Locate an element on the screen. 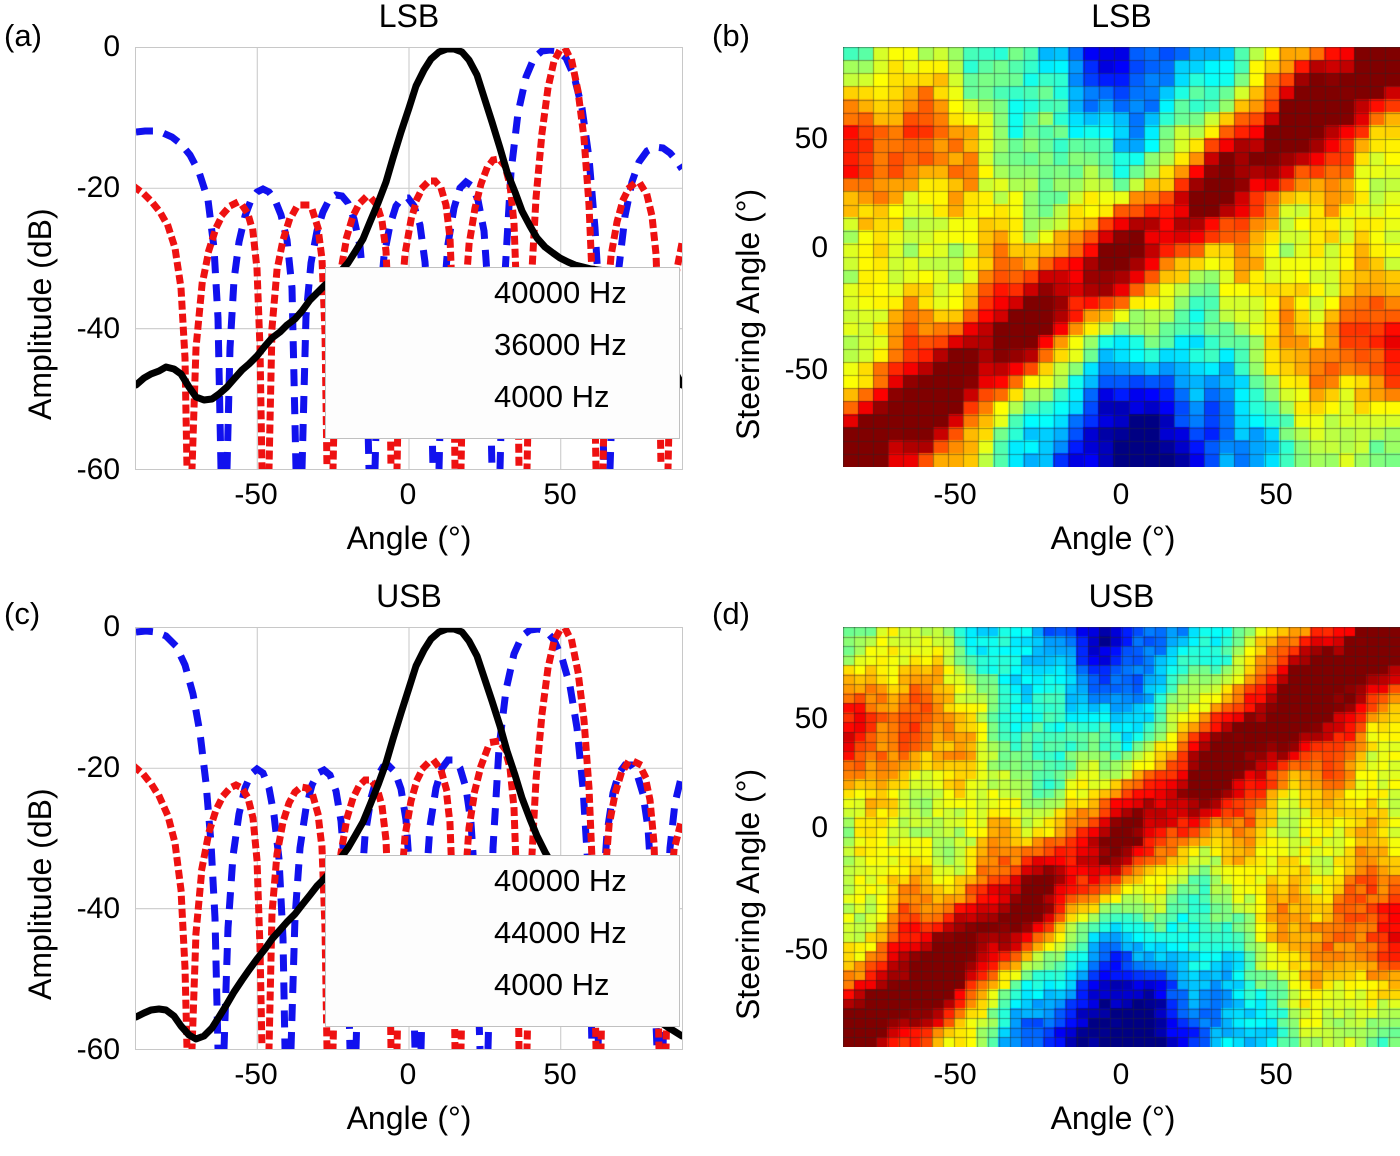  panel-d-heatmap is located at coordinates (1121, 837).